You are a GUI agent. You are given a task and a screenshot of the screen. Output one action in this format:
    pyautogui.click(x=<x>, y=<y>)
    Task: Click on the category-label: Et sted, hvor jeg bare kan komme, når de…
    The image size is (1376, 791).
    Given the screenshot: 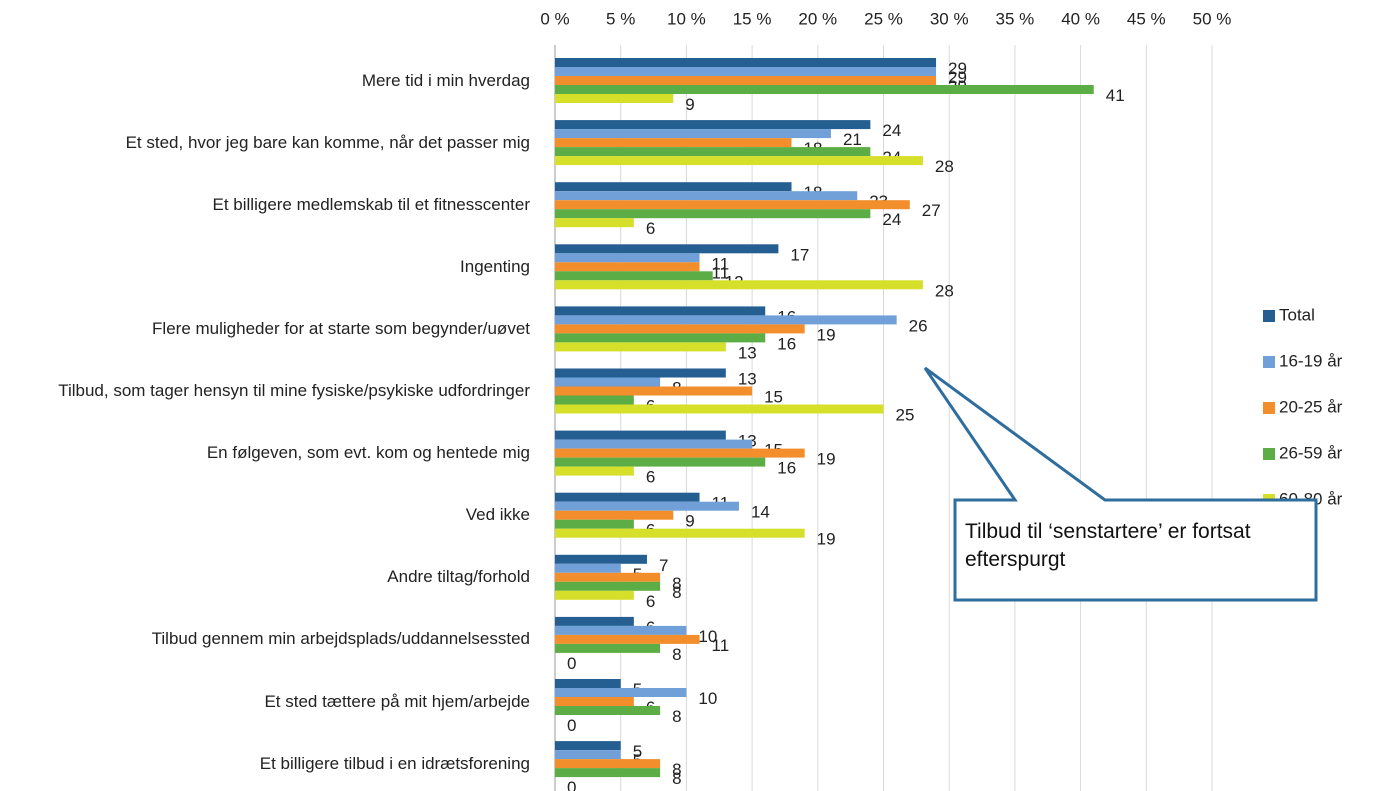 What is the action you would take?
    pyautogui.click(x=265, y=143)
    